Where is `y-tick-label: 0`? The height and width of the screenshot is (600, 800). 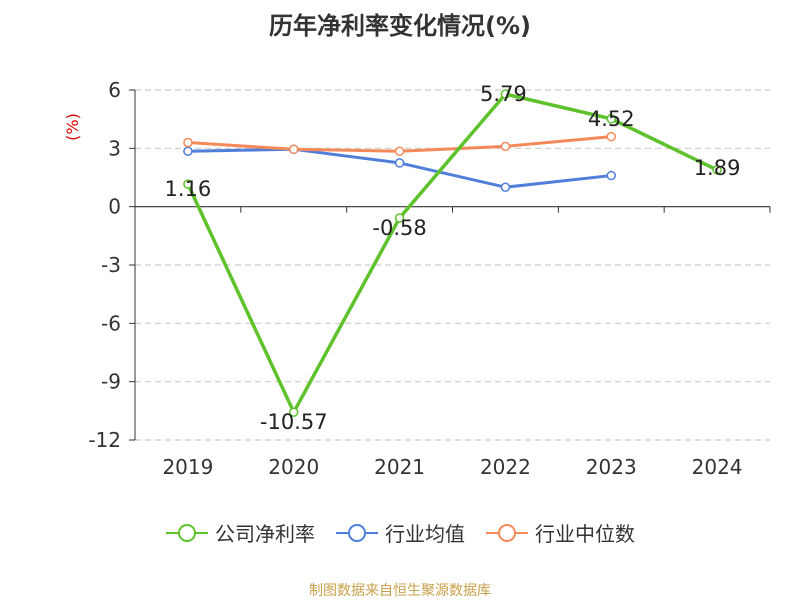 y-tick-label: 0 is located at coordinates (114, 207).